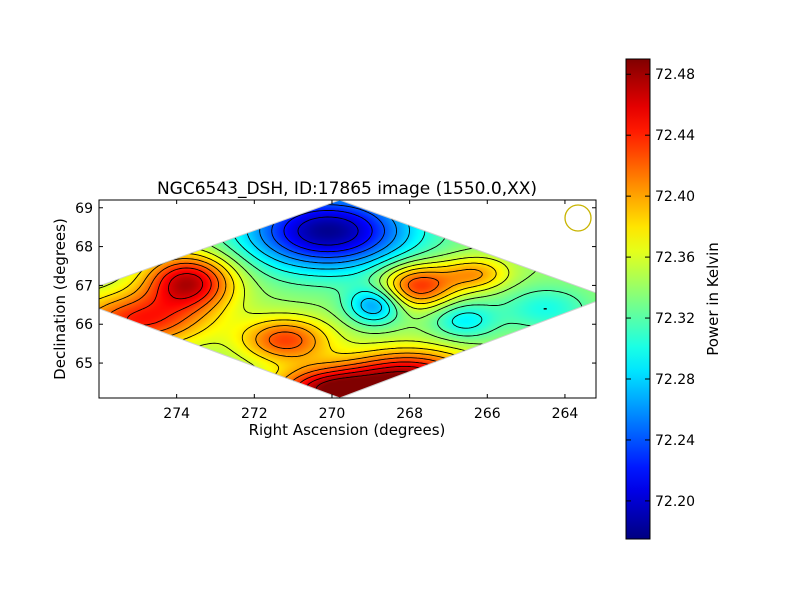  I want to click on colorbar-tick-label: 72.20, so click(675, 502).